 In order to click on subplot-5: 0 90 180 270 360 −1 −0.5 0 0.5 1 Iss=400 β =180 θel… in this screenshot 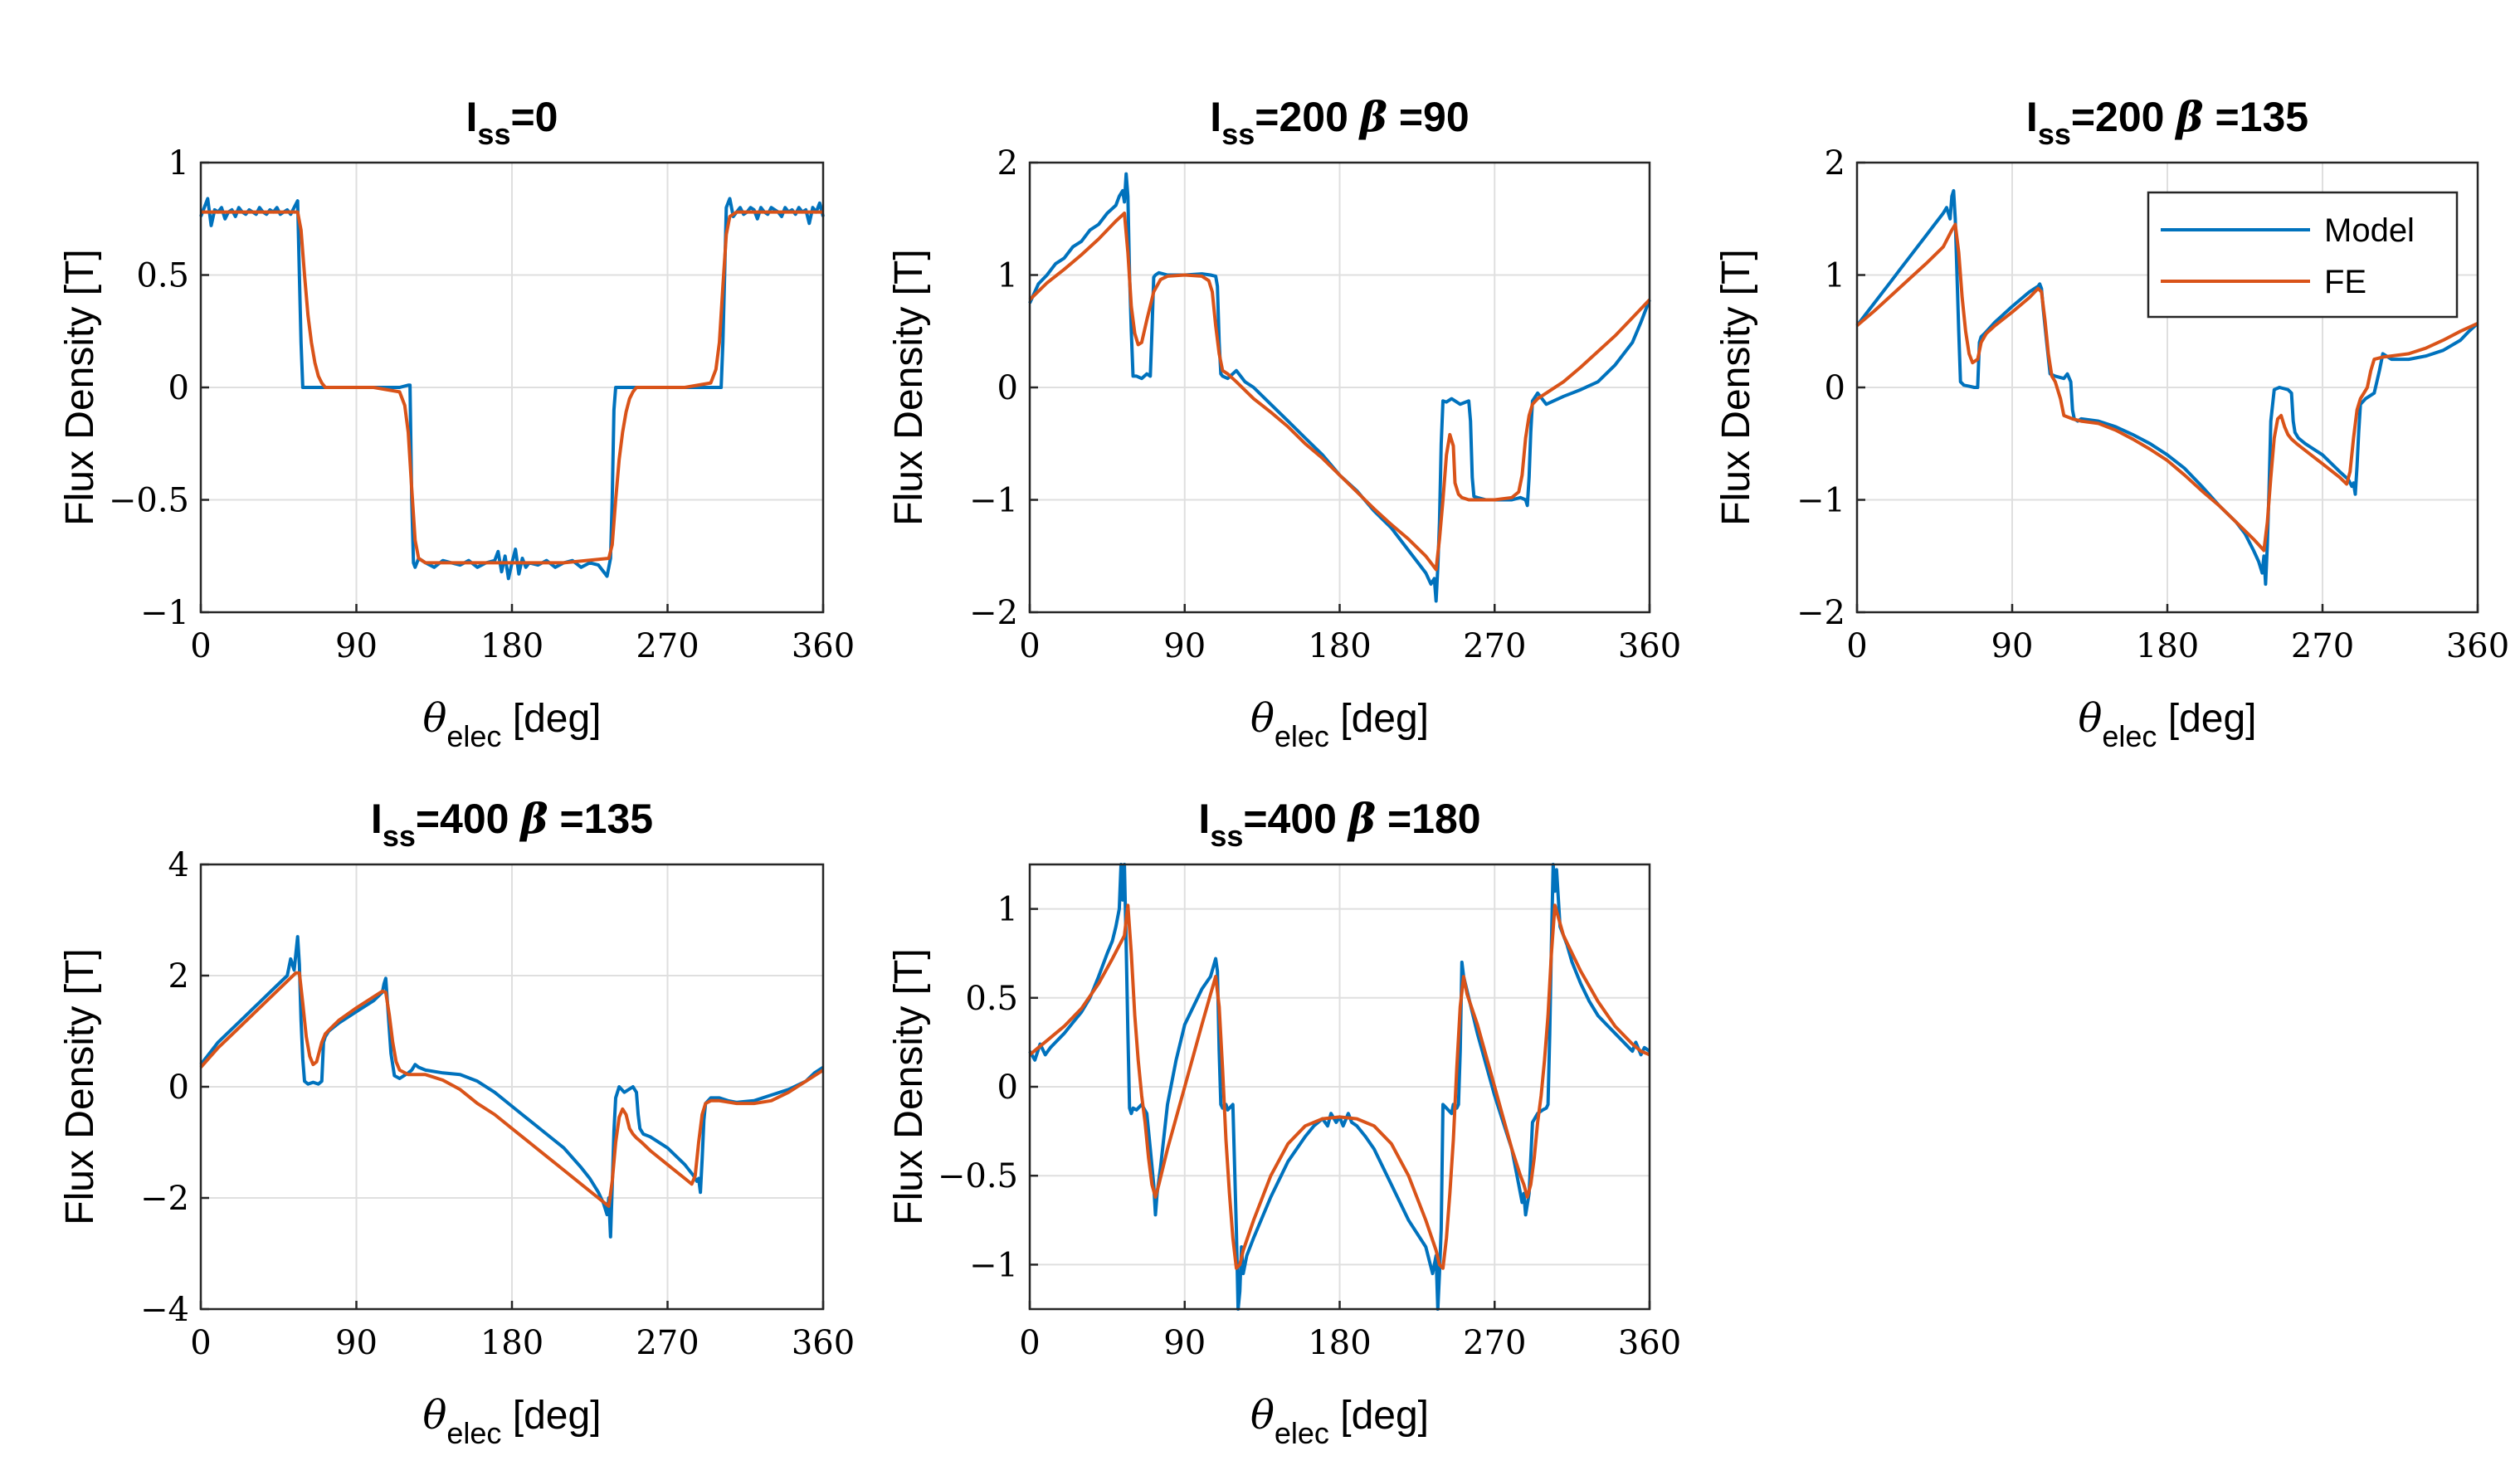, I will do `click(1284, 1122)`.